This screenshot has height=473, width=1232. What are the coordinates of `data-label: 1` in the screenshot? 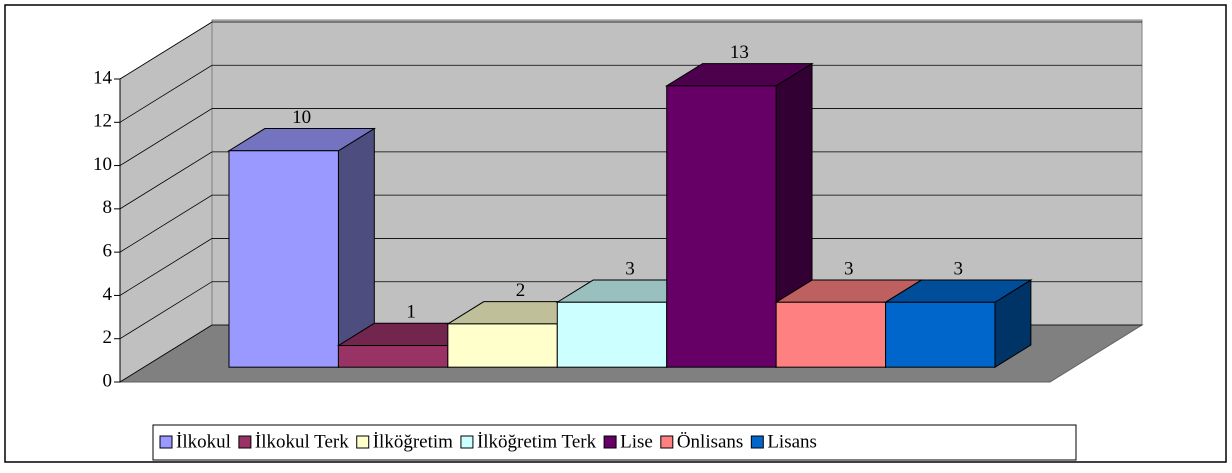 It's located at (411, 312).